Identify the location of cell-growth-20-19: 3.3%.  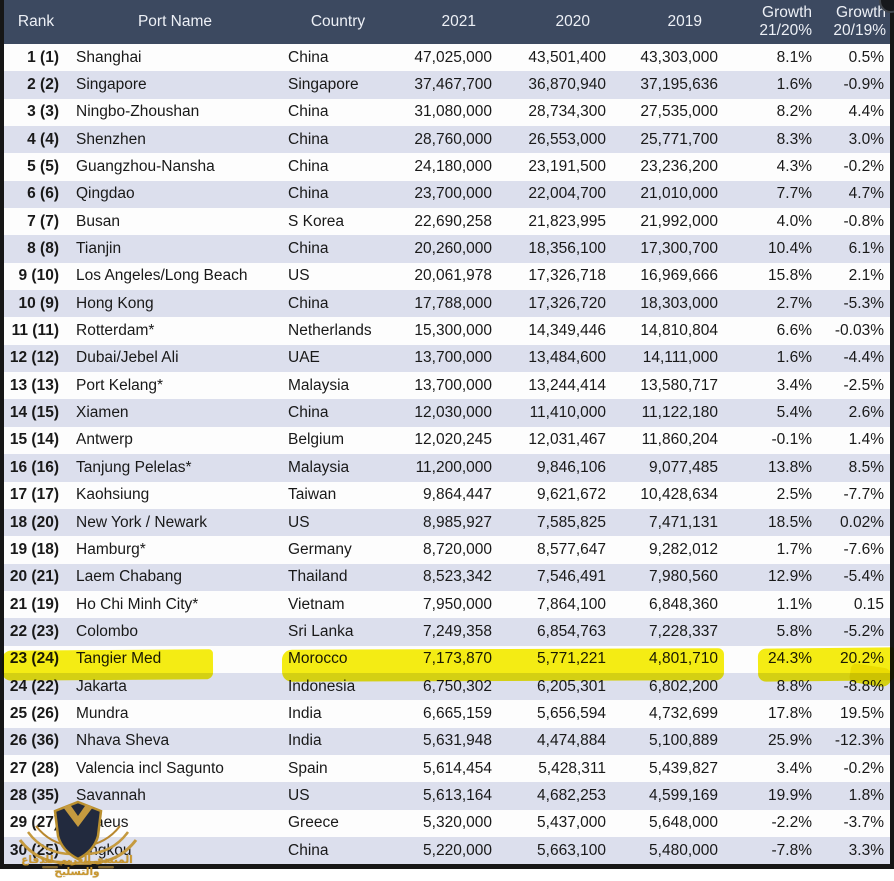
(866, 850).